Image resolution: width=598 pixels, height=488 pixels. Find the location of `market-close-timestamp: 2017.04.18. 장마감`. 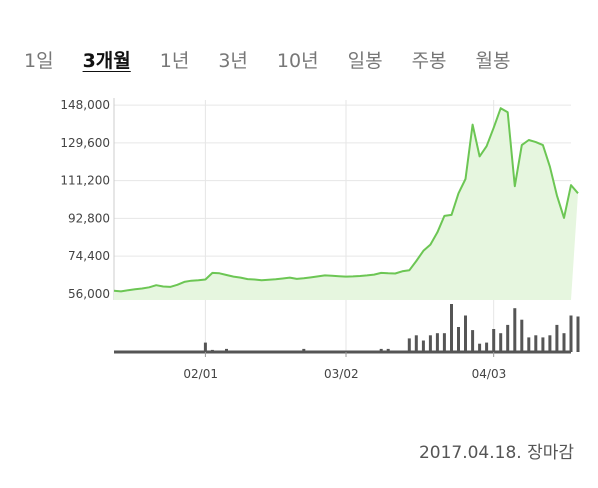

market-close-timestamp: 2017.04.18. 장마감 is located at coordinates (496, 453).